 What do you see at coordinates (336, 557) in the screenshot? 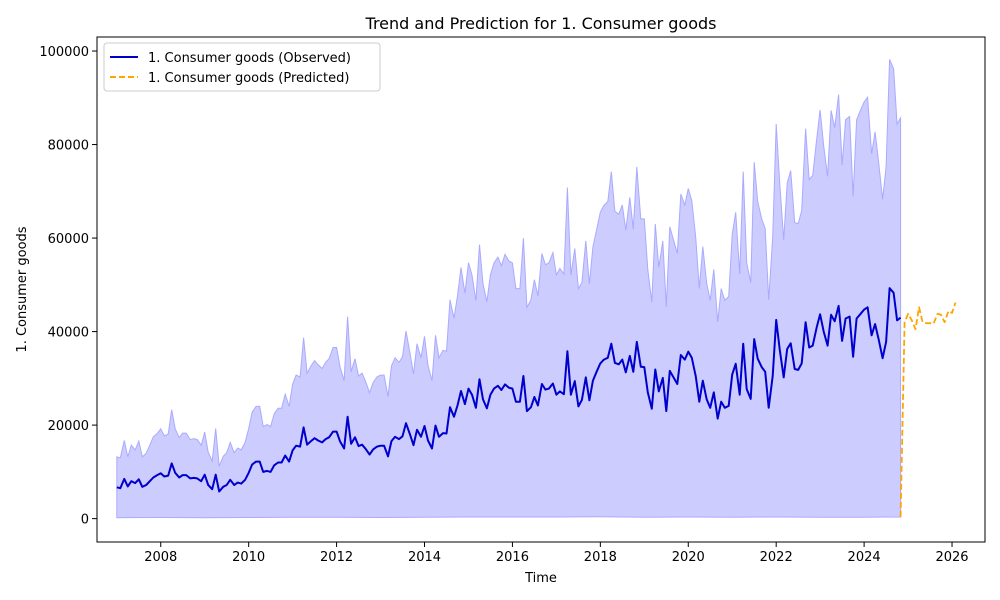
I see `x-tick-label: 2012` at bounding box center [336, 557].